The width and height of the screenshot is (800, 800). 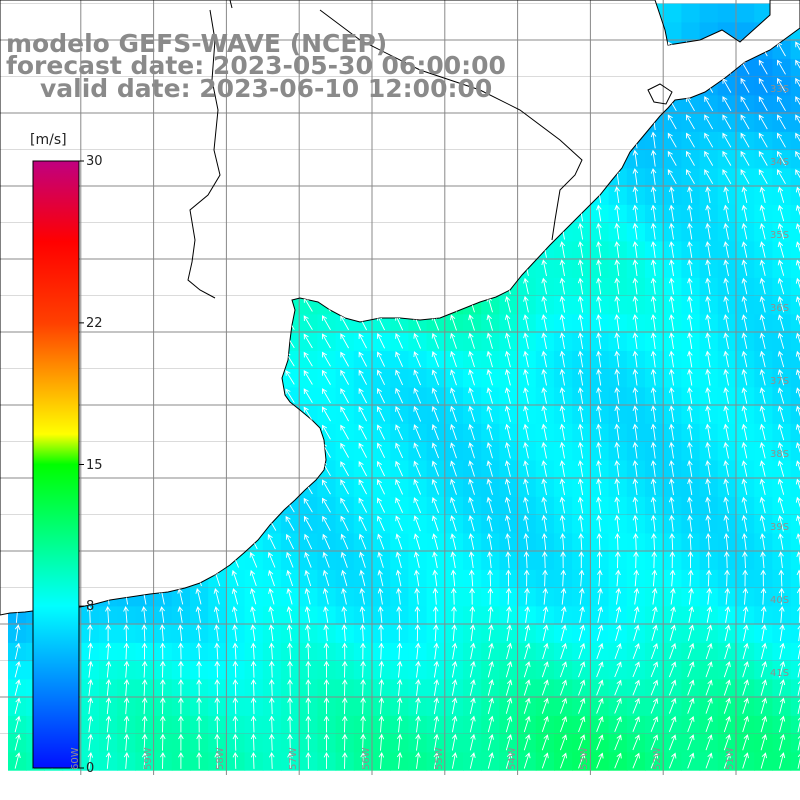 I want to click on colorbar-tick-label: 8, so click(x=90, y=607).